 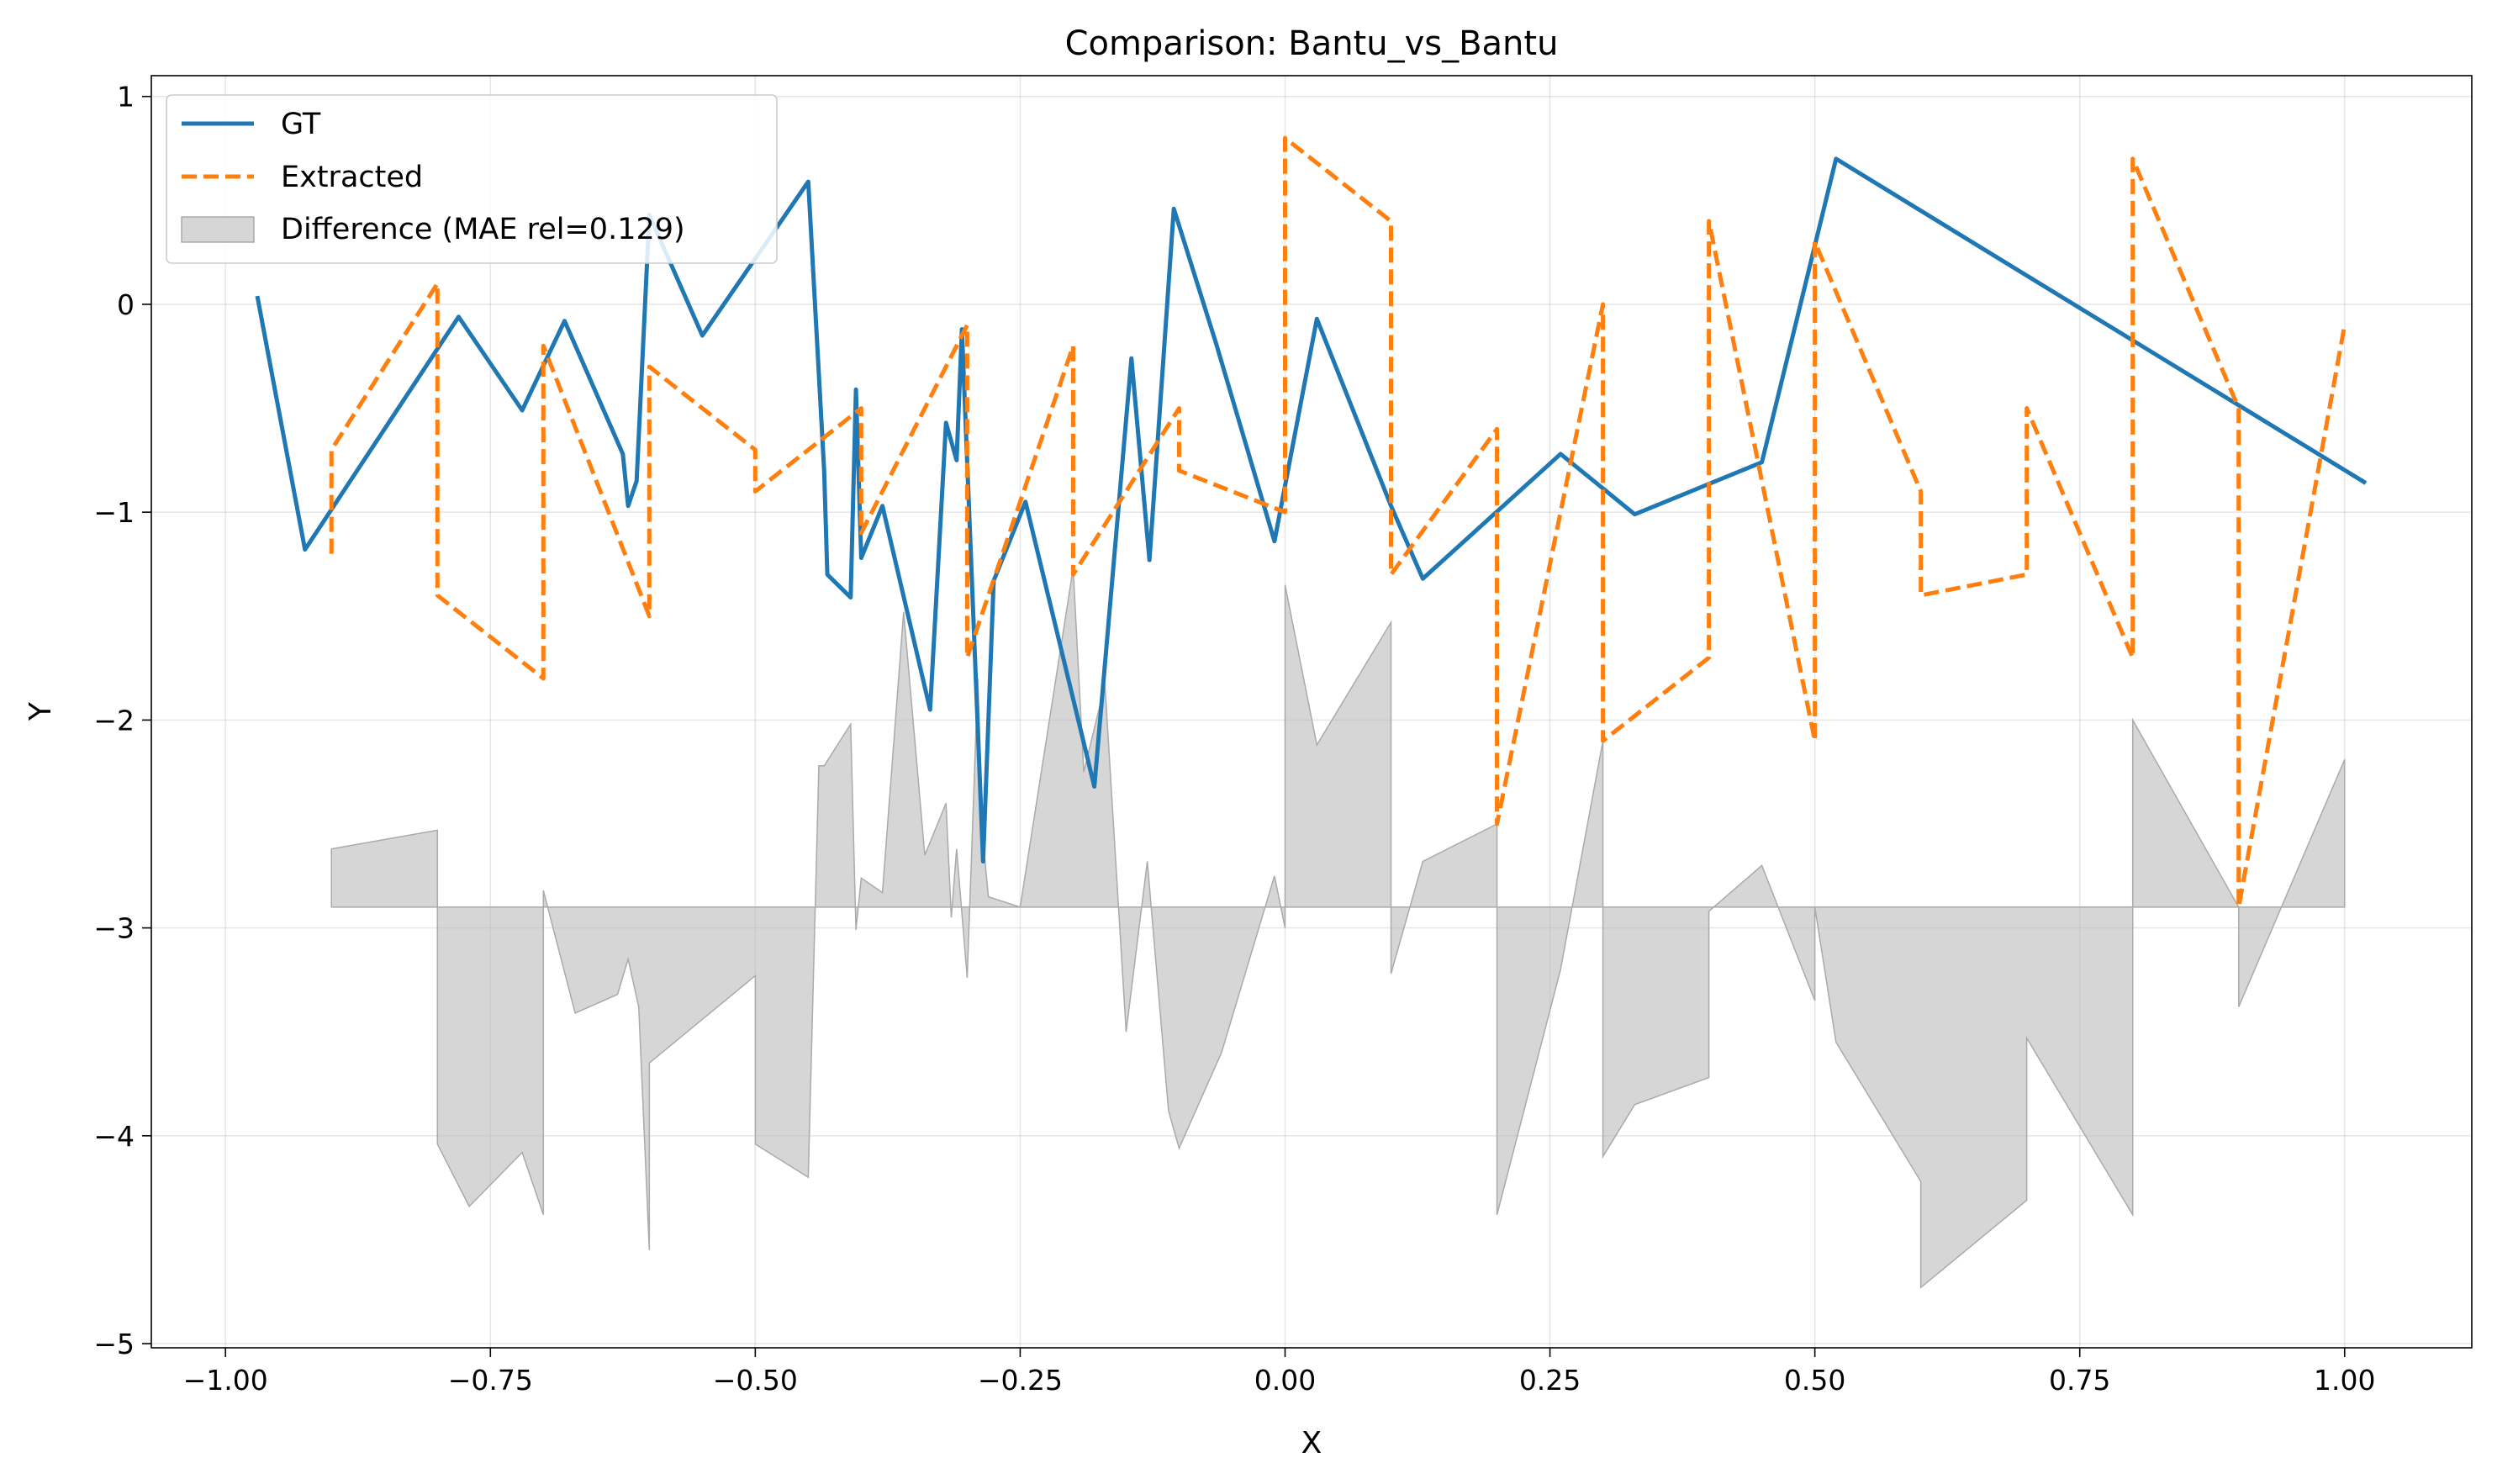 What do you see at coordinates (114, 720) in the screenshot?
I see `y-tick-label: −2` at bounding box center [114, 720].